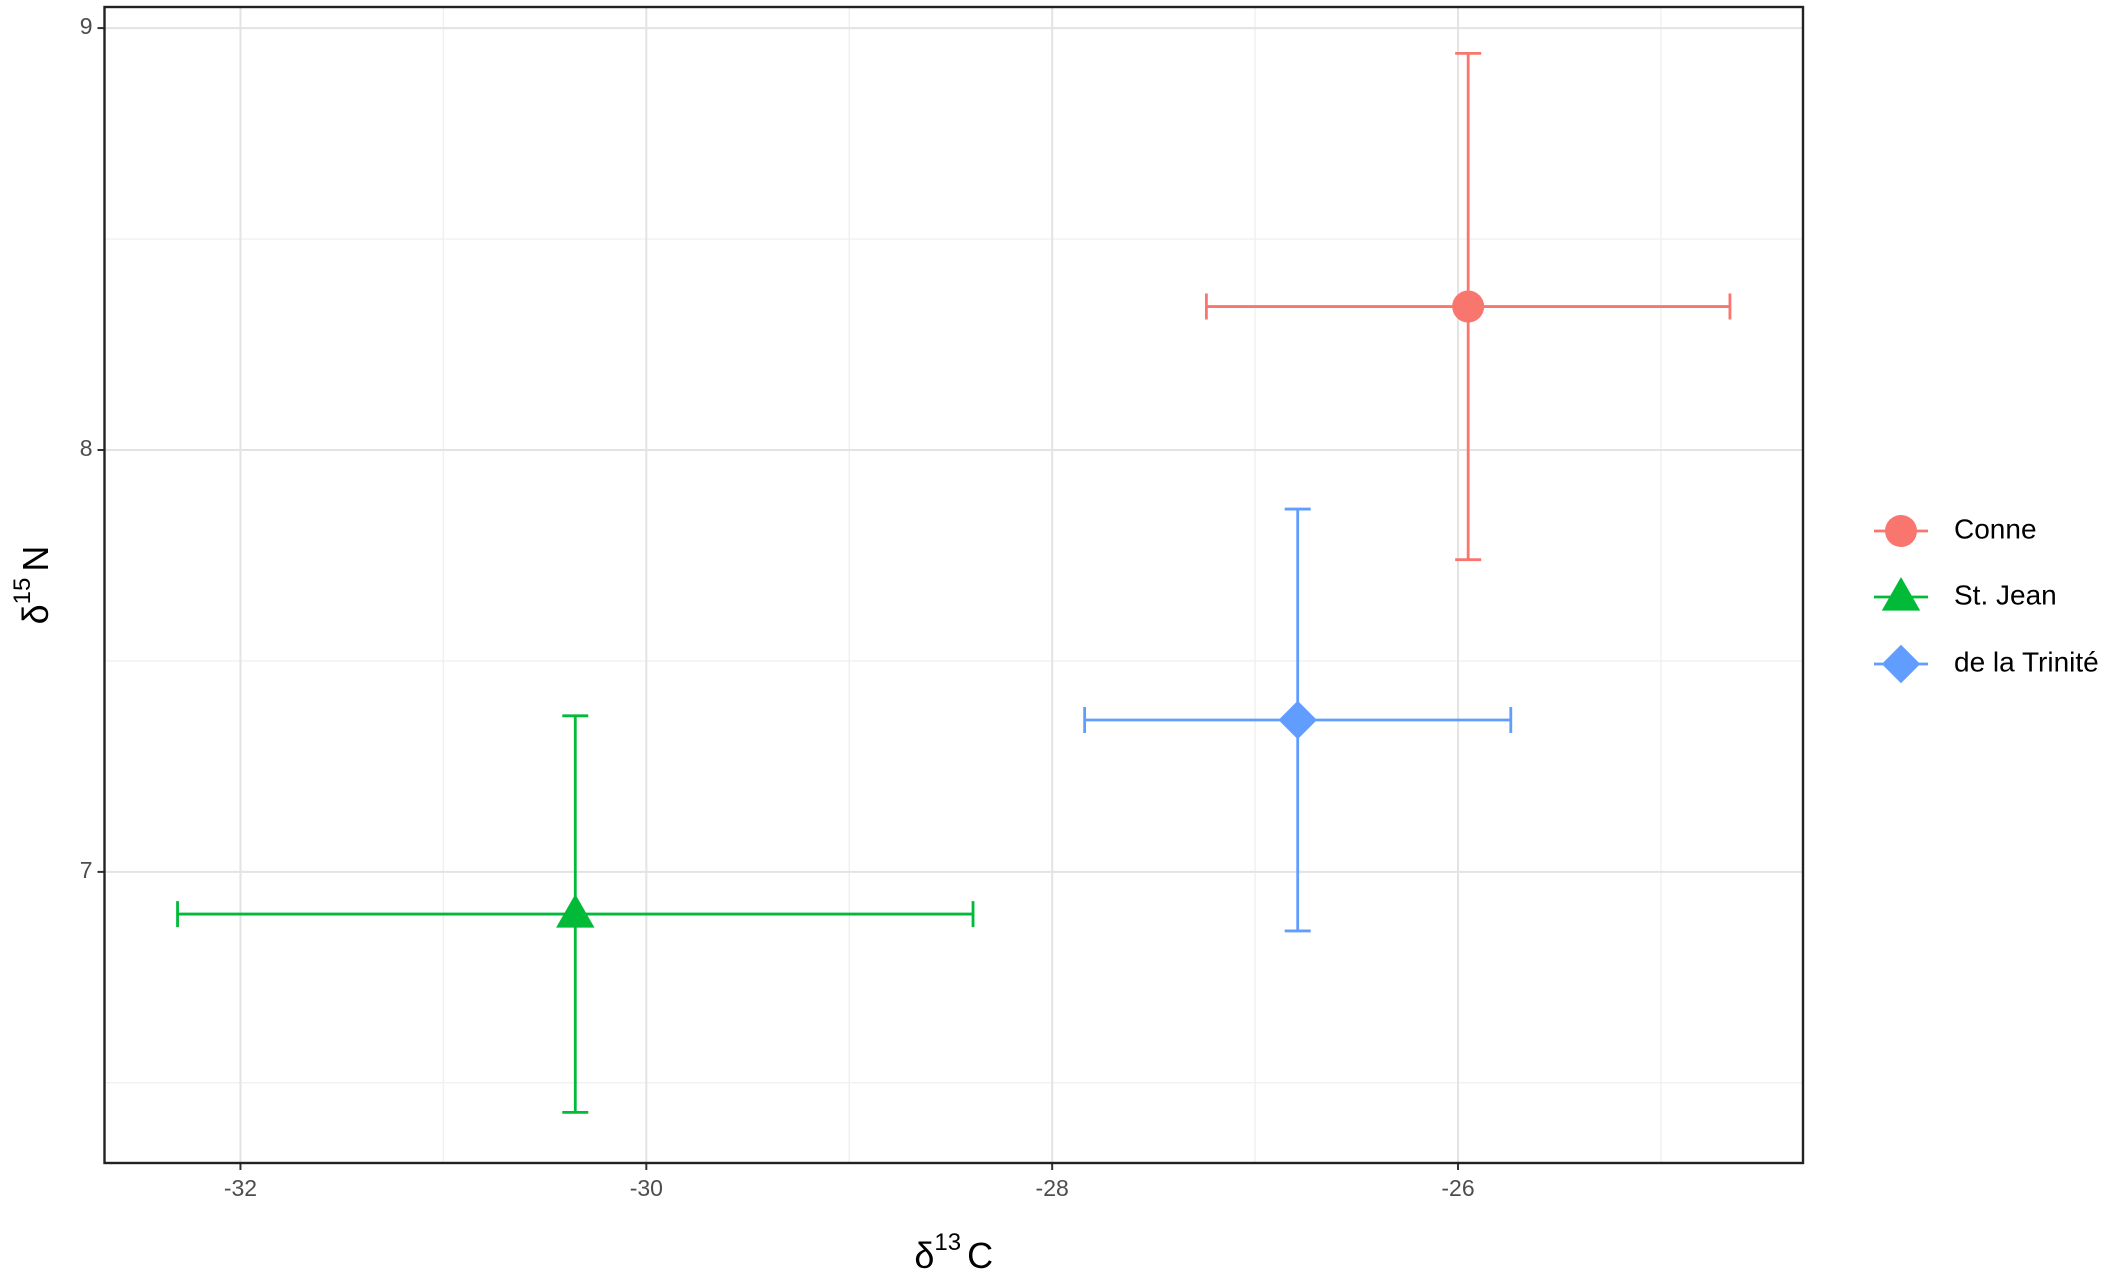  What do you see at coordinates (980, 1255) in the screenshot?
I see `x-axis-title-part: C` at bounding box center [980, 1255].